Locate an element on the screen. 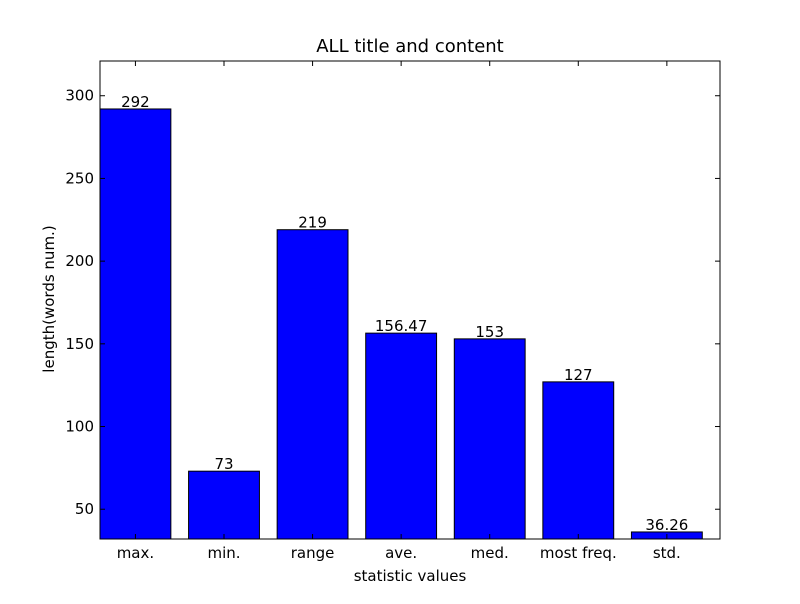 The width and height of the screenshot is (800, 604). y-tick-label: 250 is located at coordinates (79, 178).